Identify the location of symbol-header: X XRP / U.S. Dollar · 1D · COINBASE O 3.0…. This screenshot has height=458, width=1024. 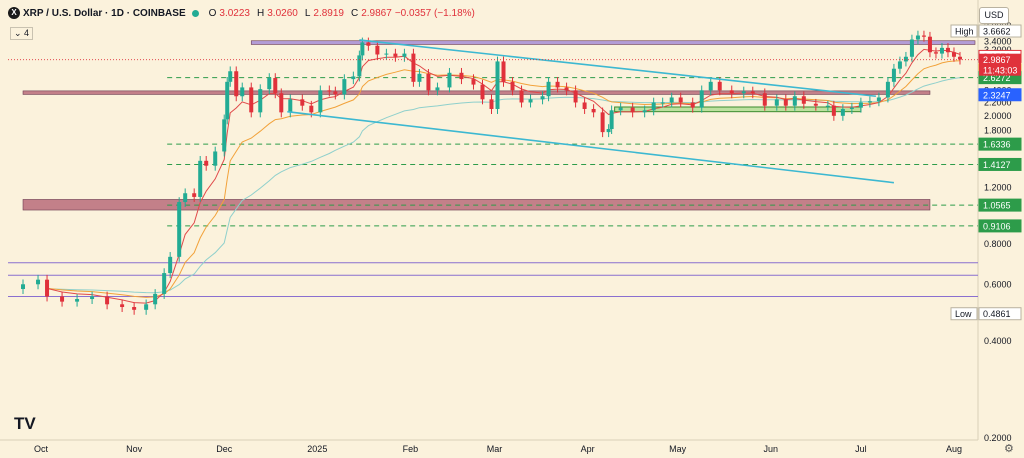
(241, 13).